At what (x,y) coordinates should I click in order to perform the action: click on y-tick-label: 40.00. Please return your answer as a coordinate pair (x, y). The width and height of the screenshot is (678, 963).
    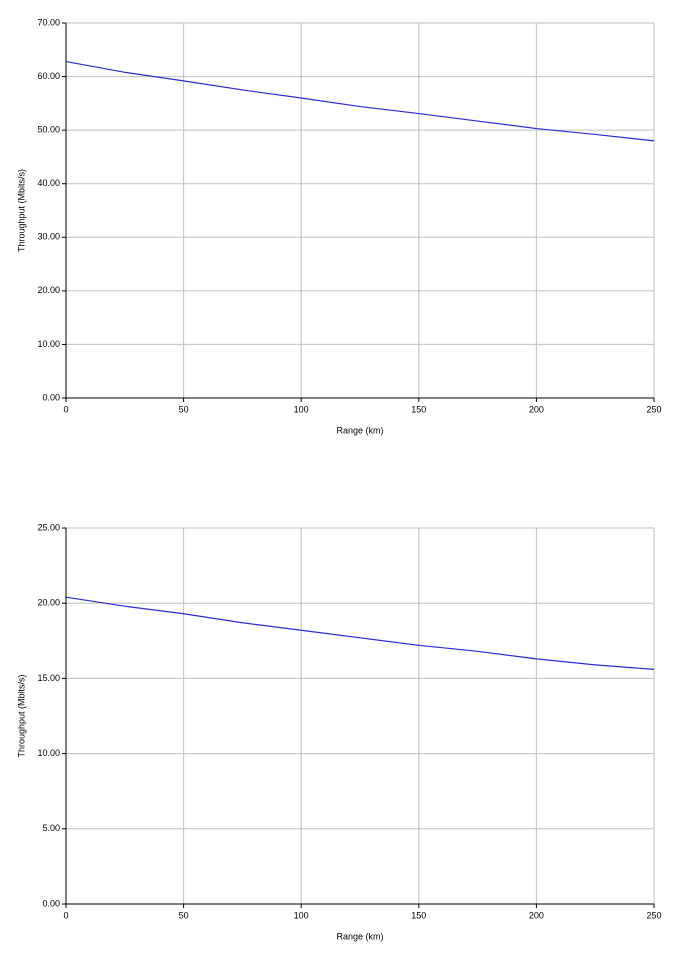
    Looking at the image, I should click on (48, 183).